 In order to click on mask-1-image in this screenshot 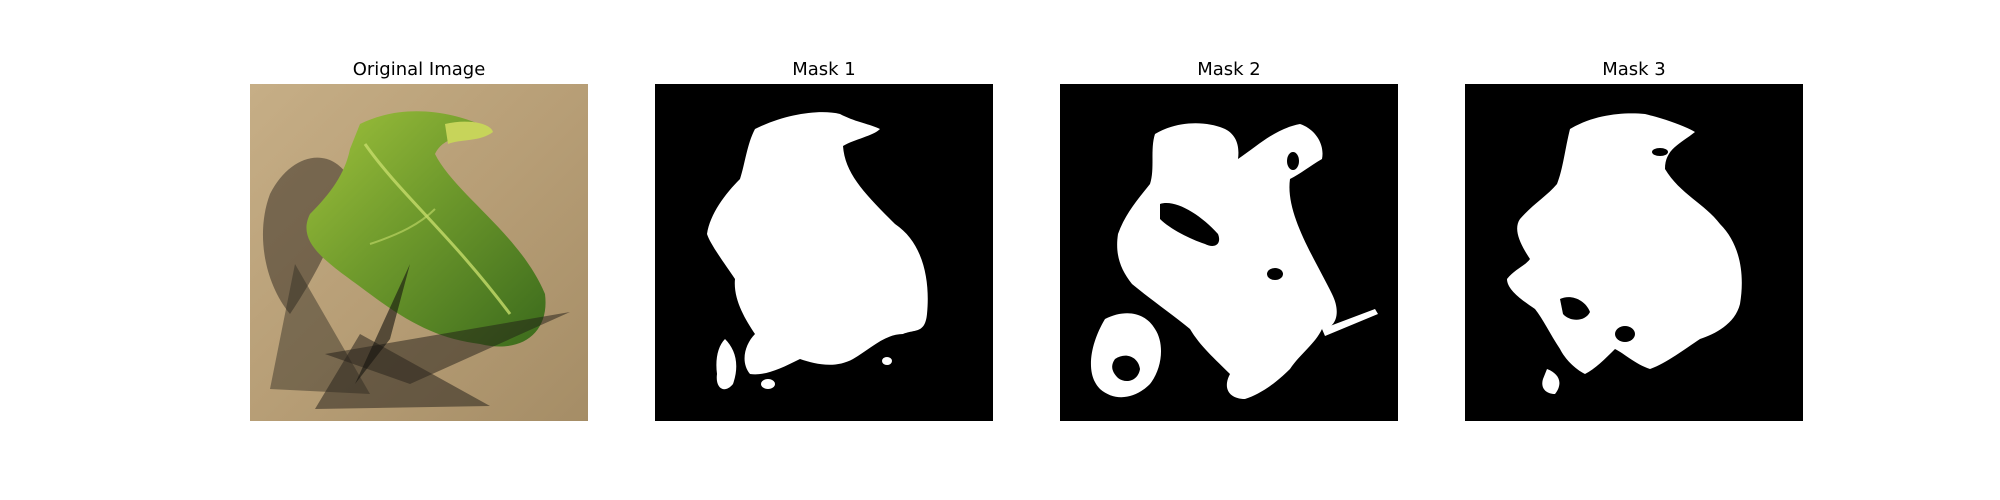, I will do `click(824, 252)`.